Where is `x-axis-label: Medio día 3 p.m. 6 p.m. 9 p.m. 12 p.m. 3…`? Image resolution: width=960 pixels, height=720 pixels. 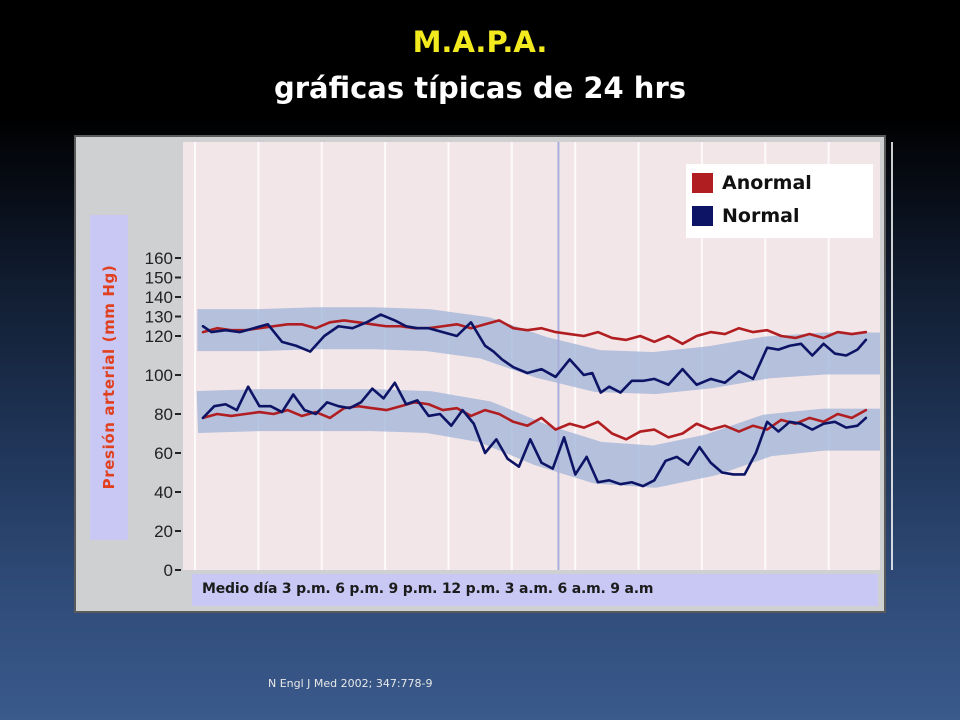
x-axis-label: Medio día 3 p.m. 6 p.m. 9 p.m. 12 p.m. 3… is located at coordinates (428, 589).